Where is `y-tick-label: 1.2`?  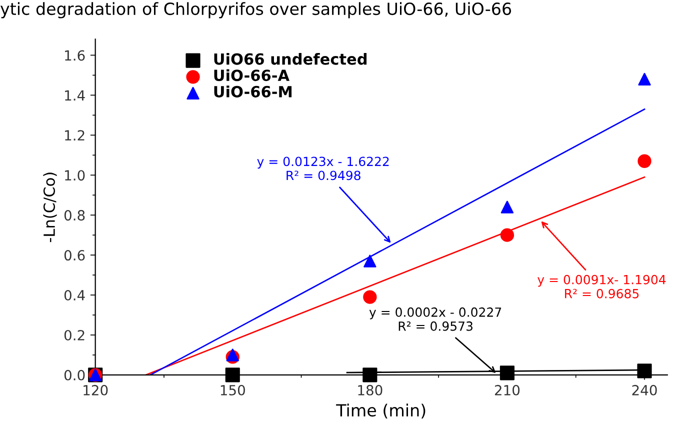 y-tick-label: 1.2 is located at coordinates (74, 135).